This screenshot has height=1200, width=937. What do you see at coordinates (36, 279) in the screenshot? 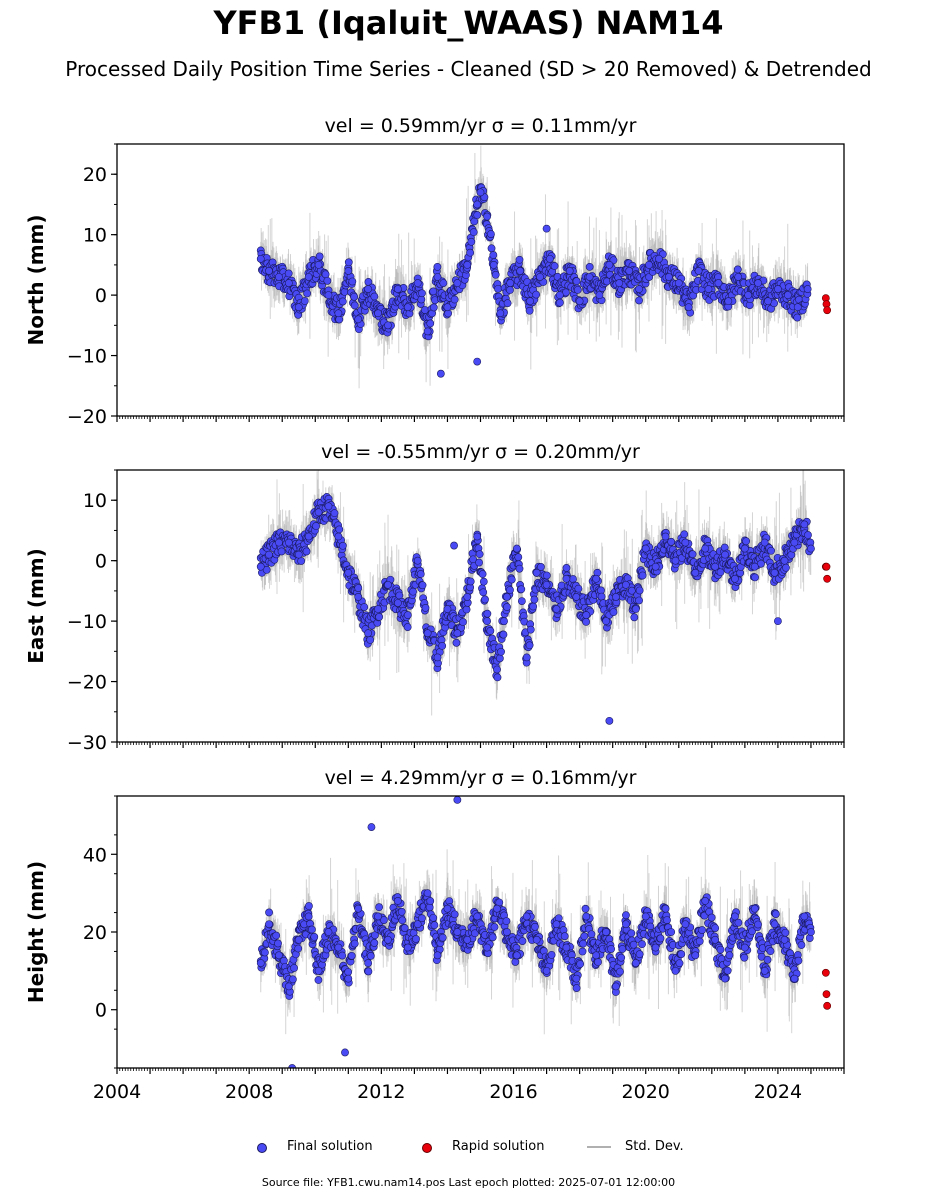
I see `y-axis-label: North (mm)` at bounding box center [36, 279].